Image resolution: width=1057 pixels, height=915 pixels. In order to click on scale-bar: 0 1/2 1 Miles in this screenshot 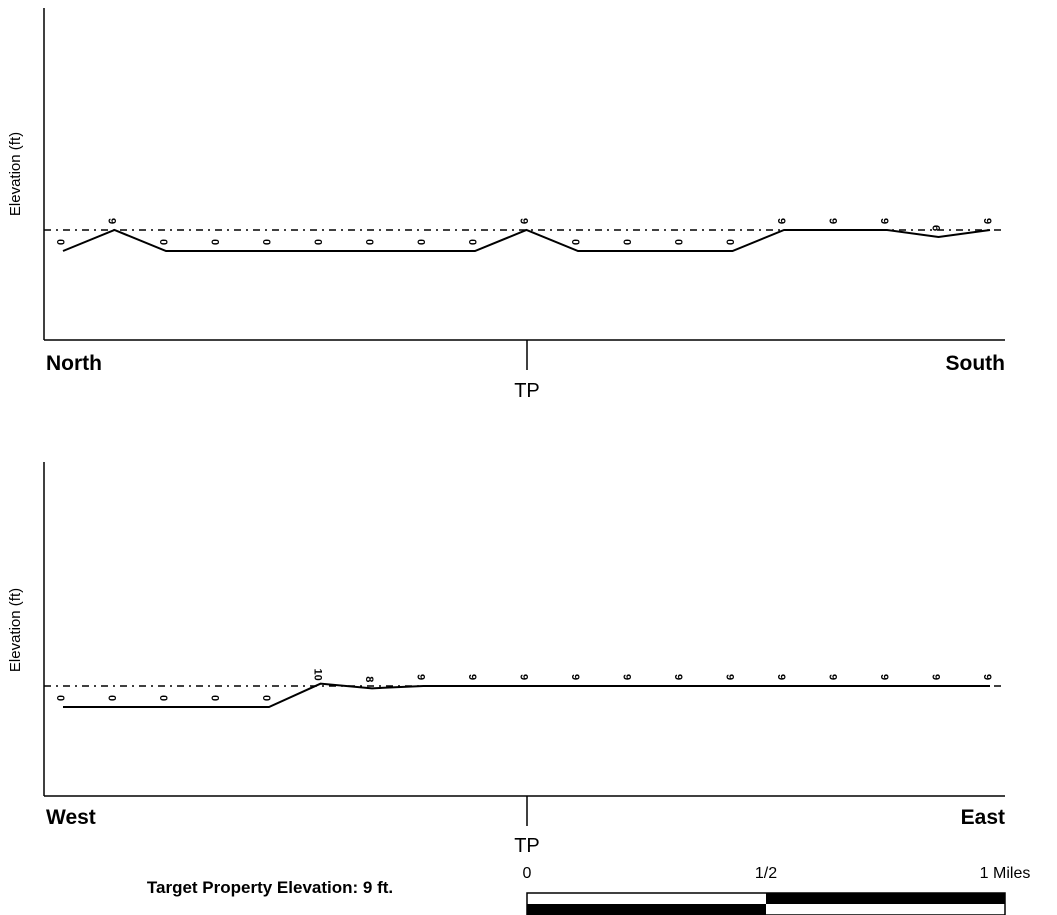, I will do `click(777, 890)`.